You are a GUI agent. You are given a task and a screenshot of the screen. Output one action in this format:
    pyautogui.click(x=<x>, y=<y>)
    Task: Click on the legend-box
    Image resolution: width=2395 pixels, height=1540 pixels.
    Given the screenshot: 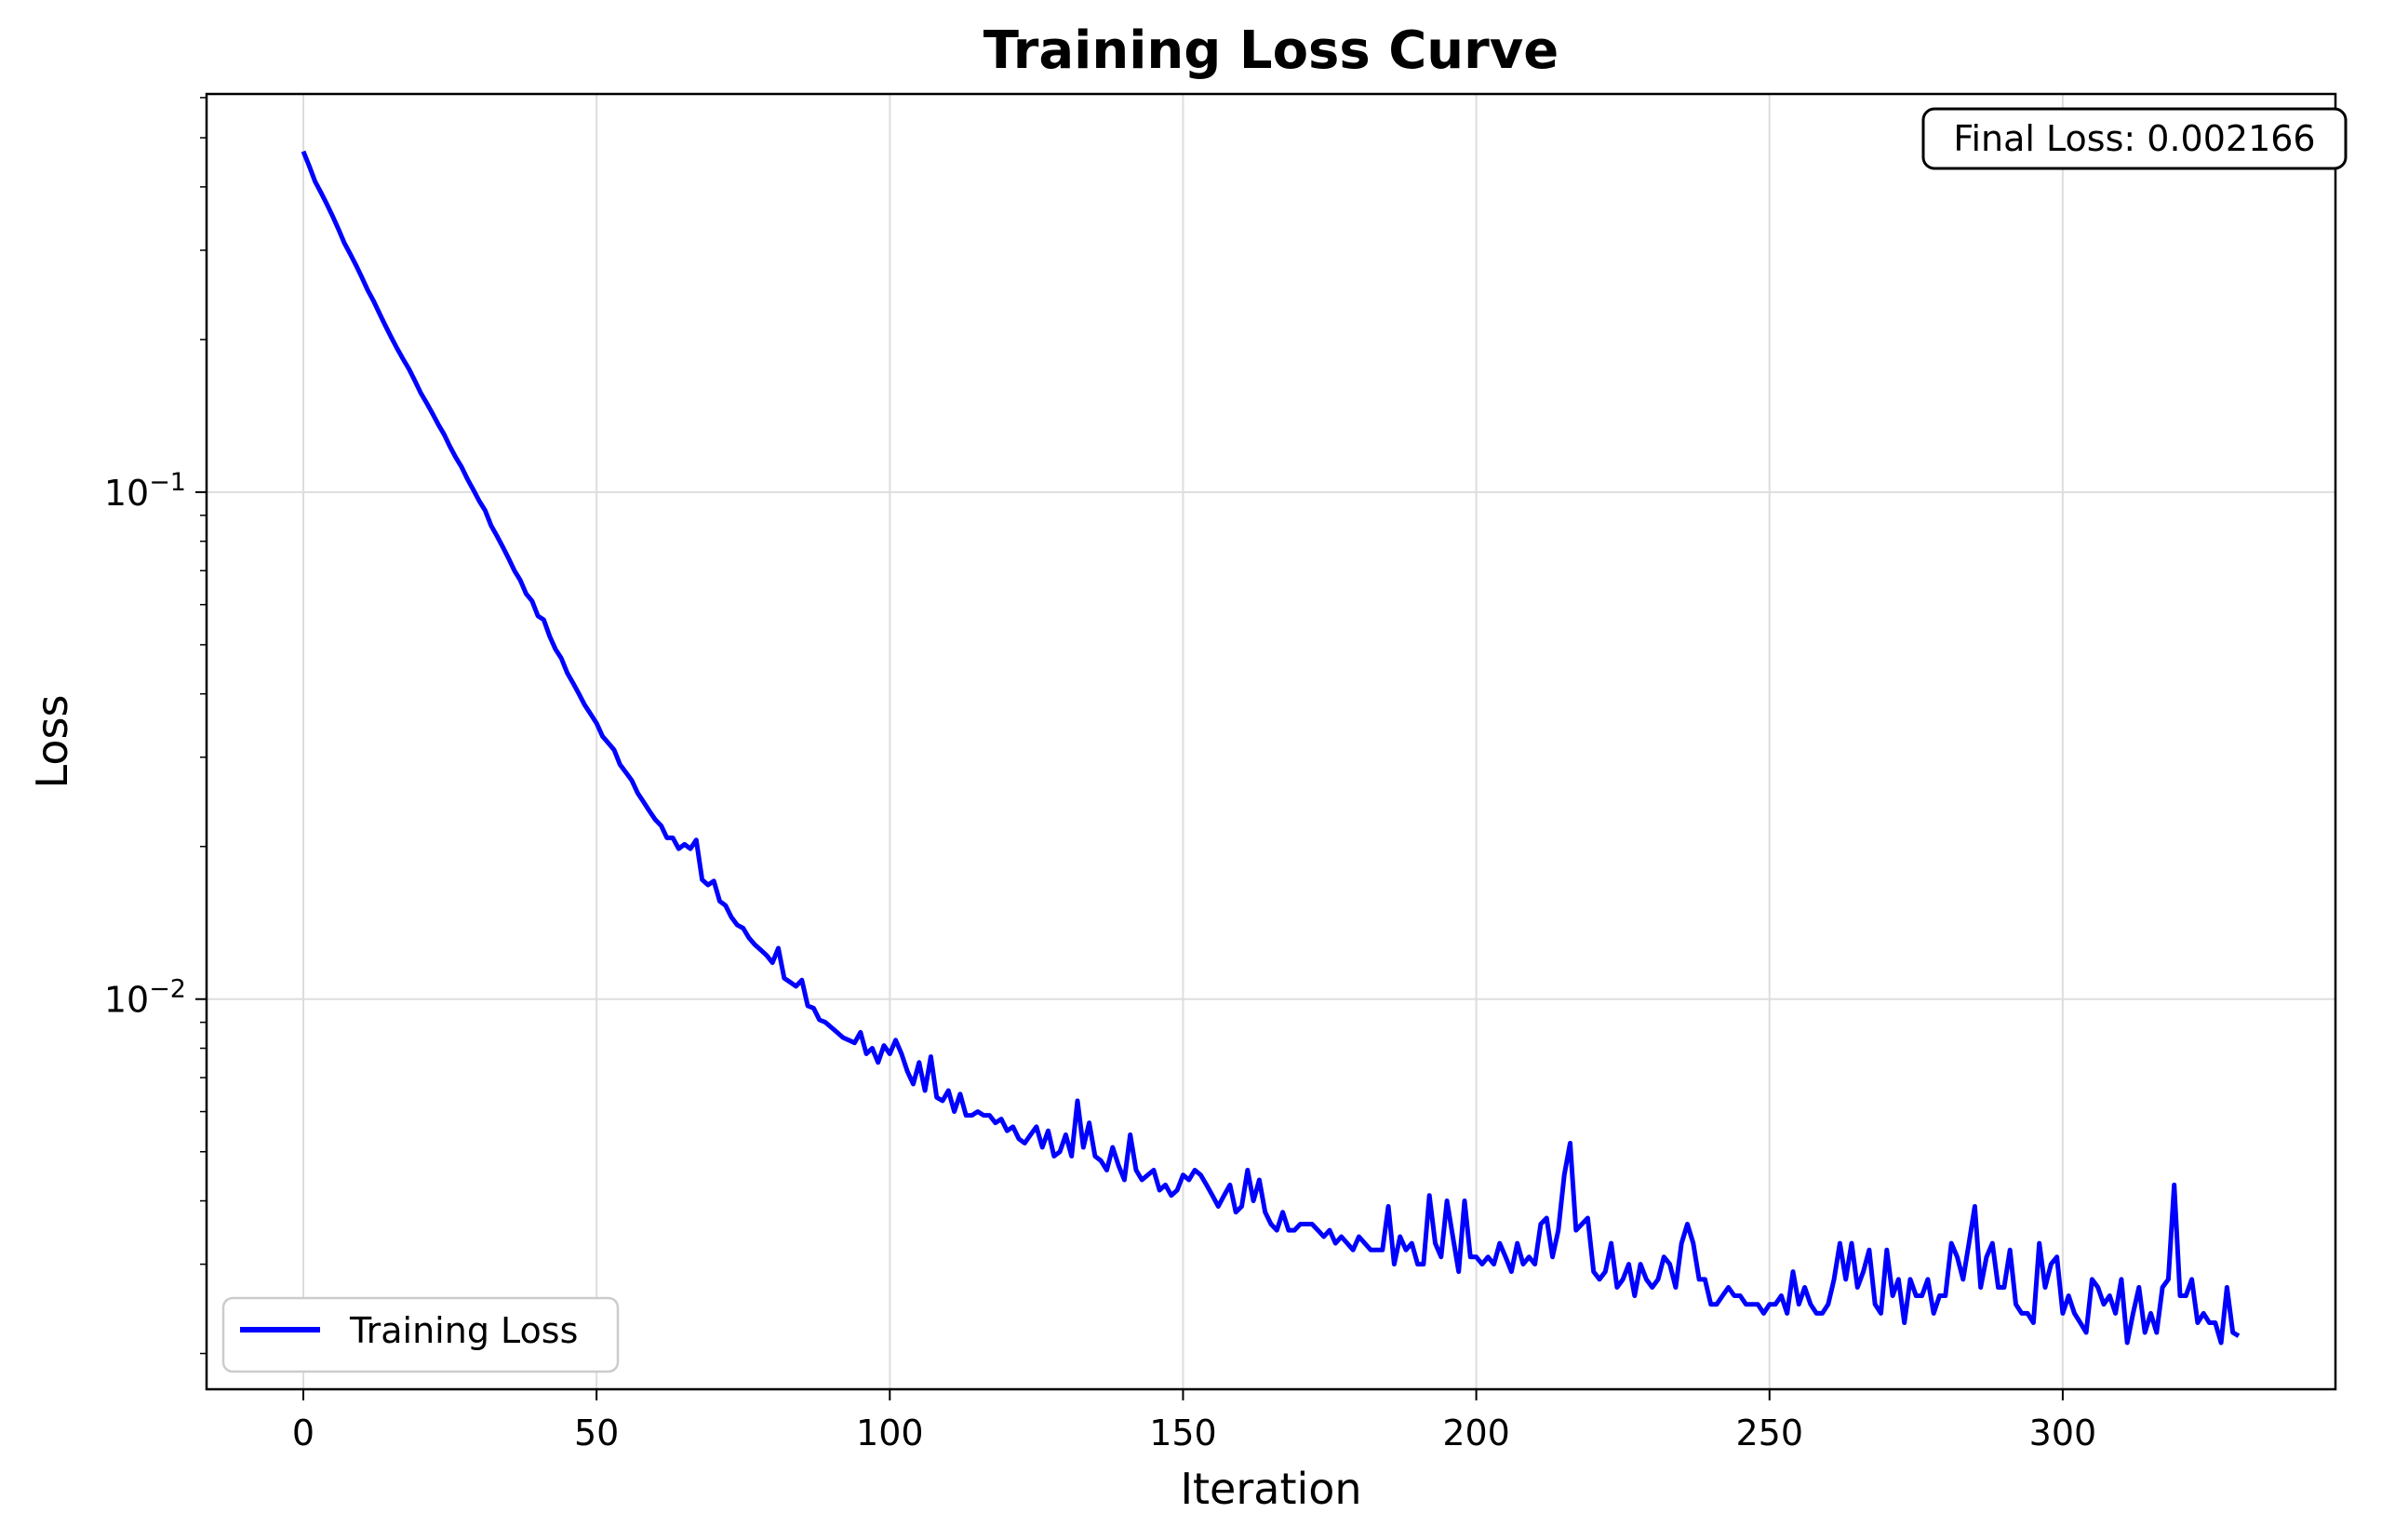 What is the action you would take?
    pyautogui.click(x=421, y=1334)
    